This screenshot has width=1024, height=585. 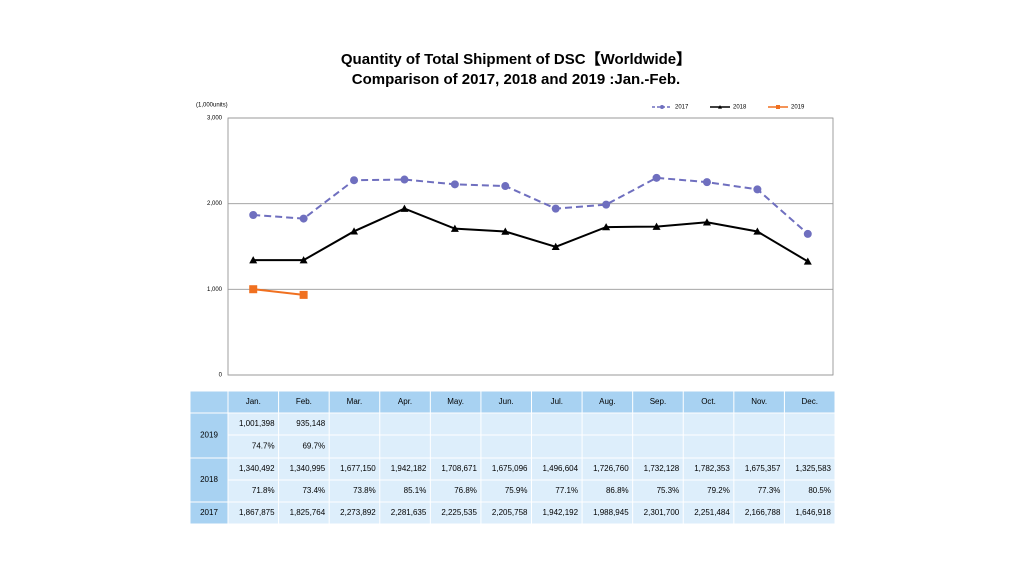 I want to click on table-value: 1,340,995, so click(x=308, y=468).